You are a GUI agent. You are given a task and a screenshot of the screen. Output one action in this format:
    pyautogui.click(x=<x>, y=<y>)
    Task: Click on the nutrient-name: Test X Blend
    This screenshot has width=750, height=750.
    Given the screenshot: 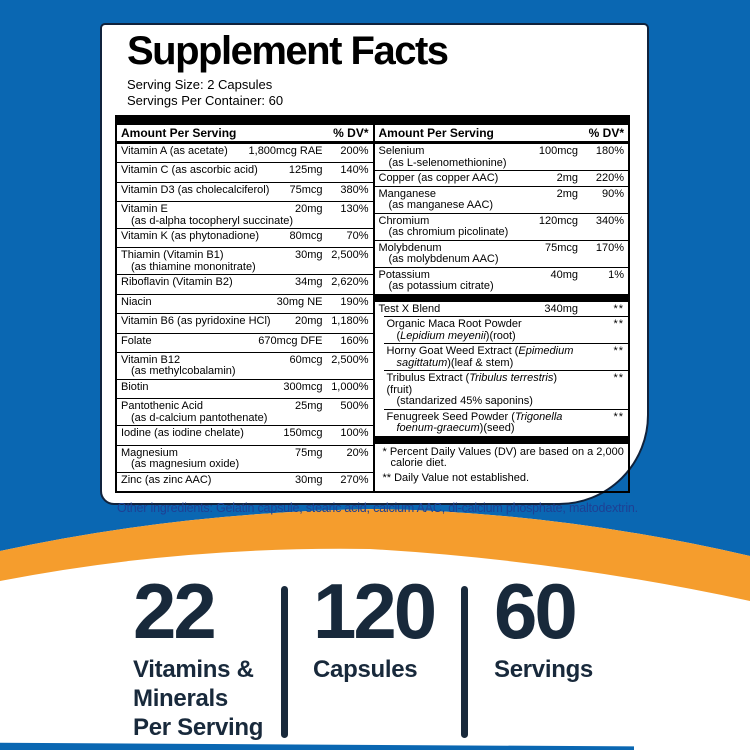 What is the action you would take?
    pyautogui.click(x=409, y=308)
    